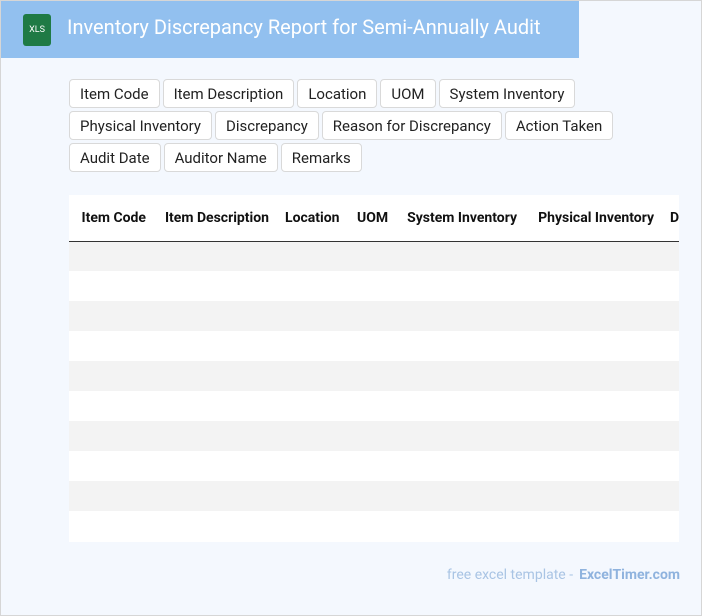  What do you see at coordinates (629, 575) in the screenshot?
I see `footer-brand: ExcelTimer.com` at bounding box center [629, 575].